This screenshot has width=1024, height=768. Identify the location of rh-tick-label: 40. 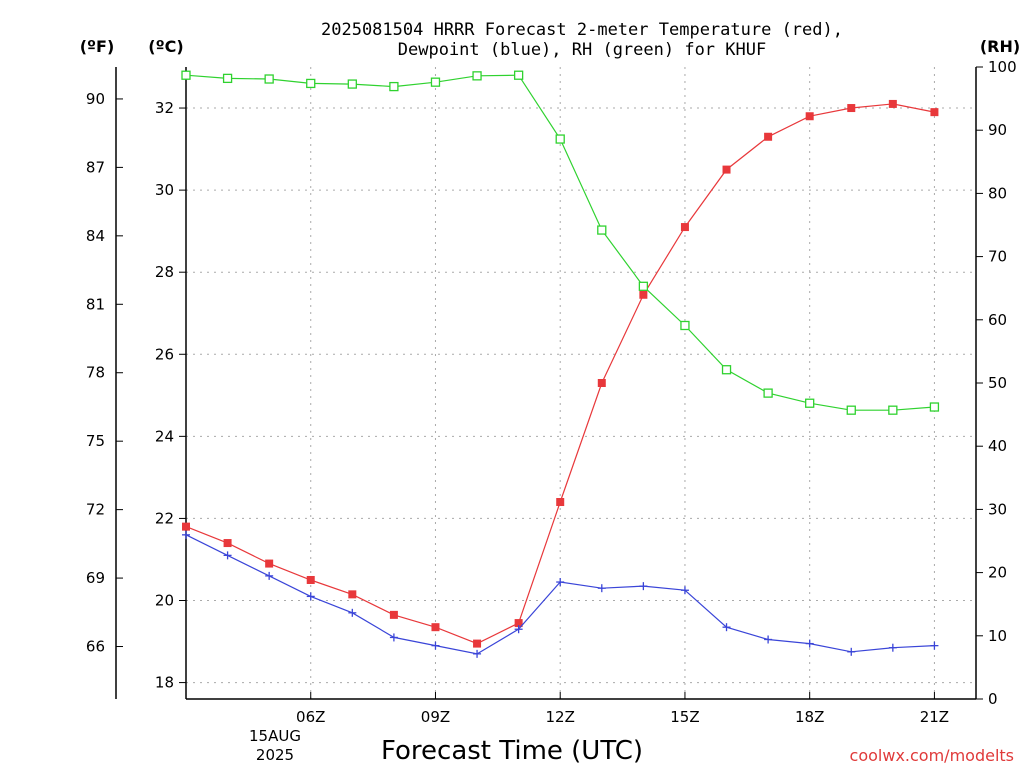
(997, 446).